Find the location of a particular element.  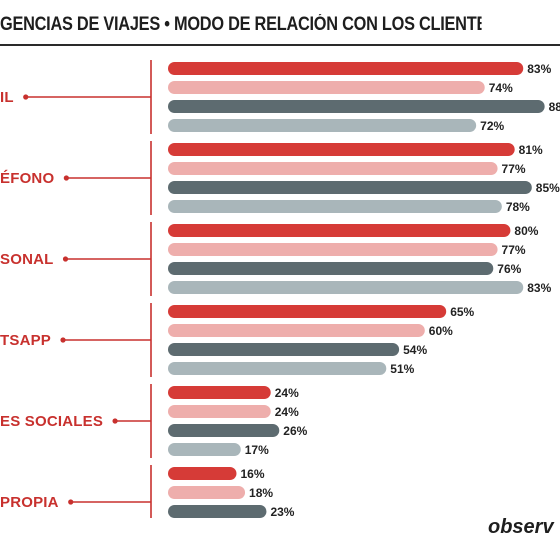

value-label: 16% is located at coordinates (252, 474).